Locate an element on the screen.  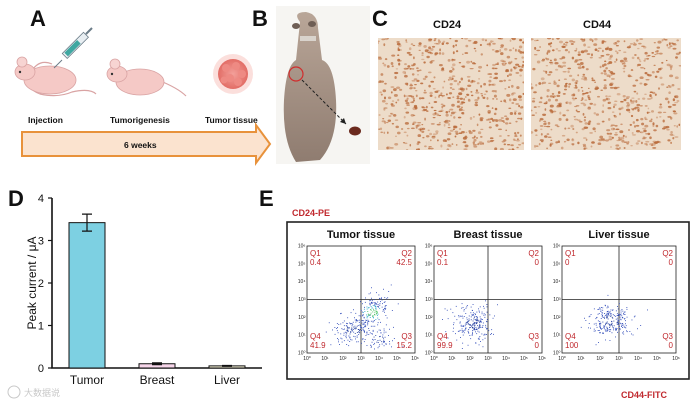
excision-dashed-arrow is located at coordinates (324, 102).